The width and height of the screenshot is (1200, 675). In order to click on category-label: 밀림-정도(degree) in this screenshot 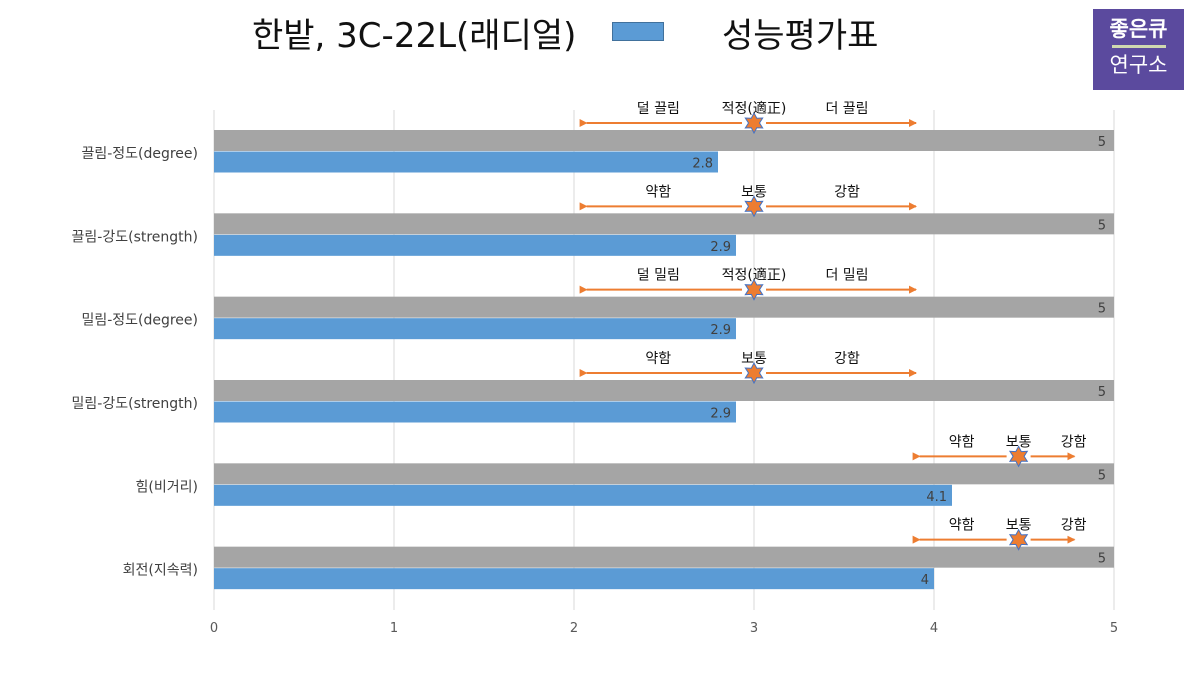, I will do `click(139, 321)`.